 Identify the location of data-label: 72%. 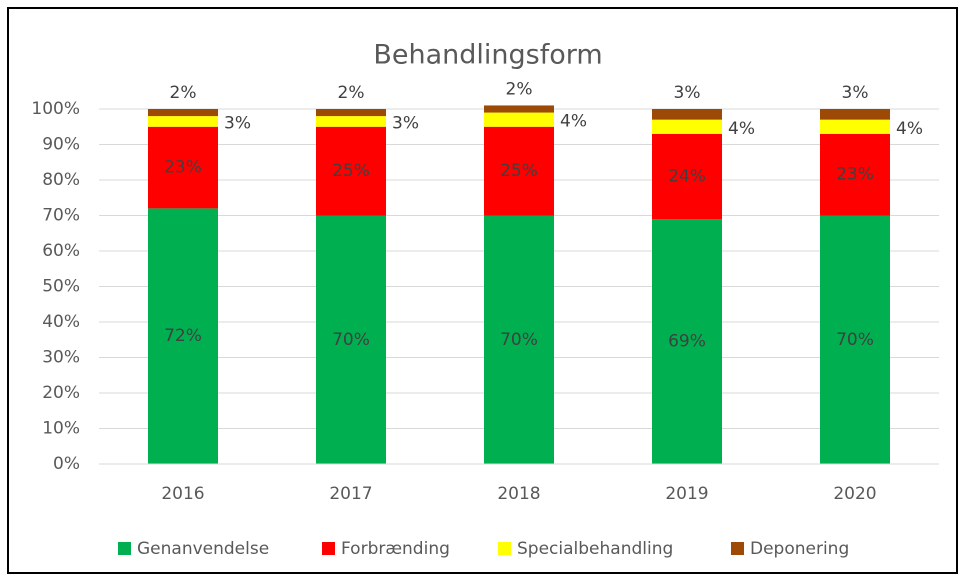
(183, 336).